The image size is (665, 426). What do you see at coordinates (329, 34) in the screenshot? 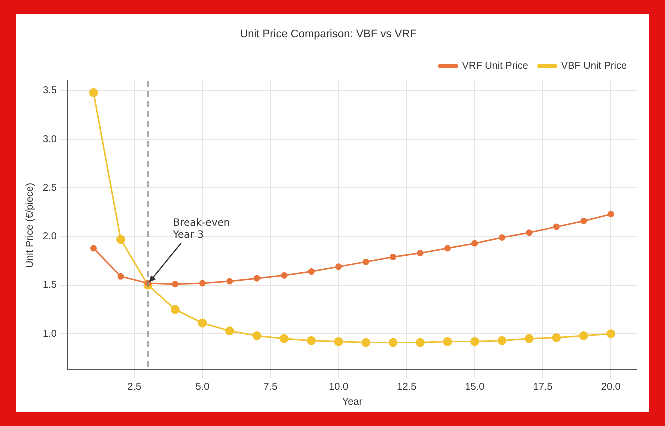
I see `chart-title: Unit Price Comparison: VBF vs VRF` at bounding box center [329, 34].